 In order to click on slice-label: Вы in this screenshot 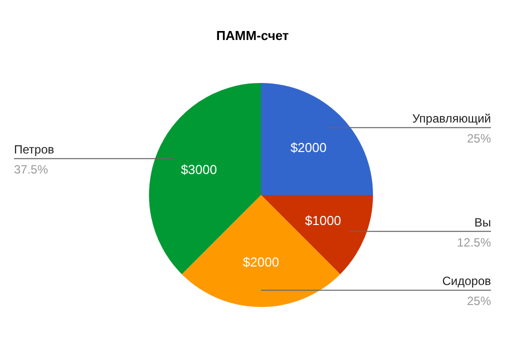, I will do `click(482, 222)`.